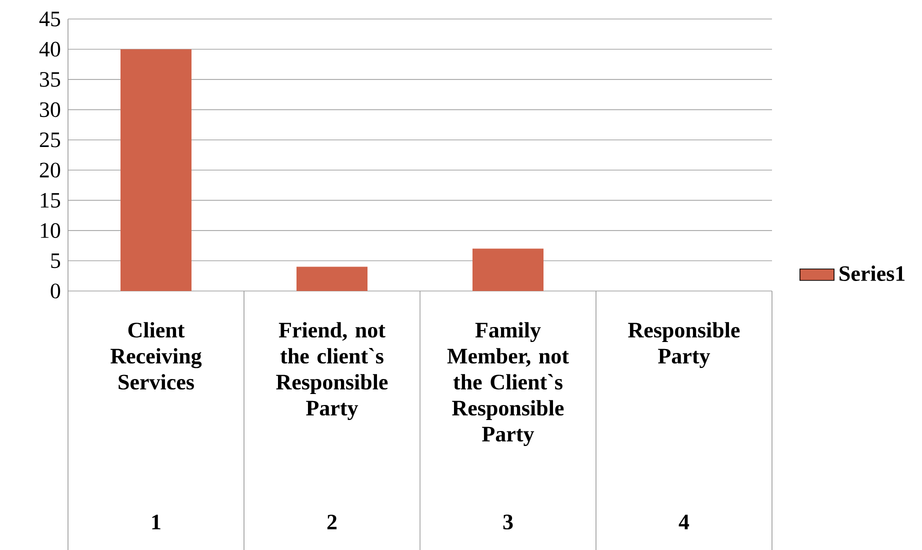  I want to click on legend-label: Series1, so click(872, 274).